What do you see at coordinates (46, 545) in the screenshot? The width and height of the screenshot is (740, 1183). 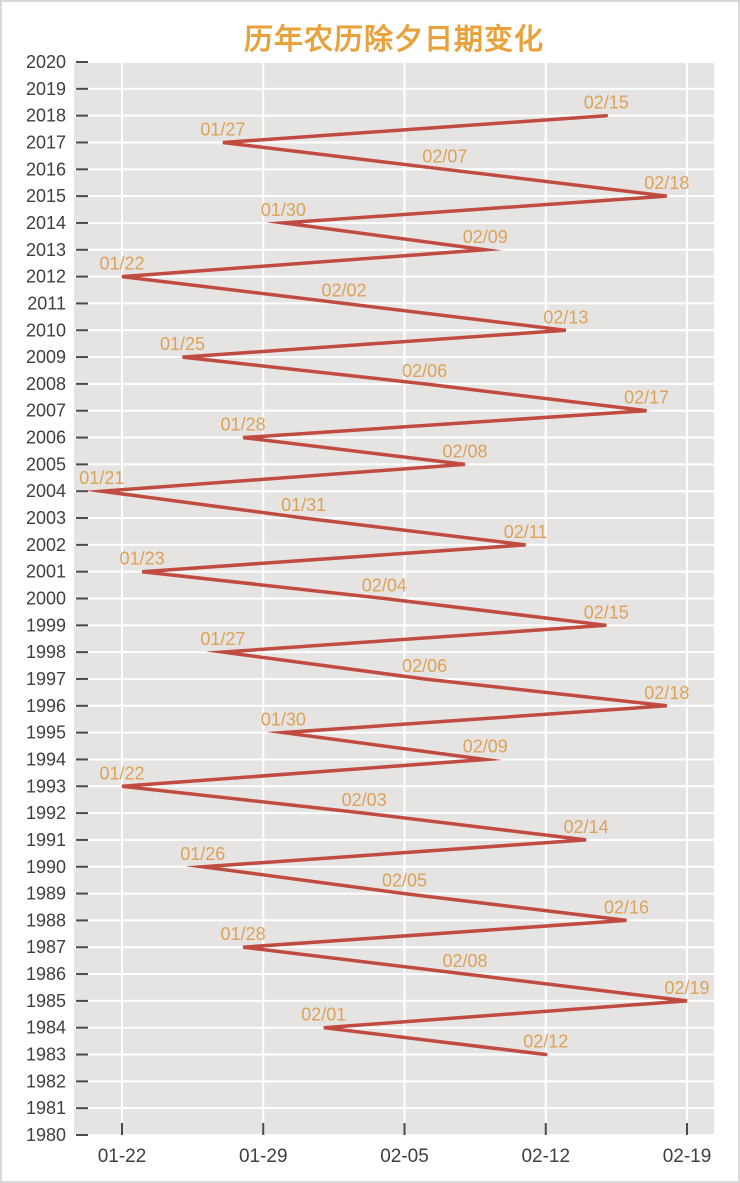 I see `y-tick-label: 2002` at bounding box center [46, 545].